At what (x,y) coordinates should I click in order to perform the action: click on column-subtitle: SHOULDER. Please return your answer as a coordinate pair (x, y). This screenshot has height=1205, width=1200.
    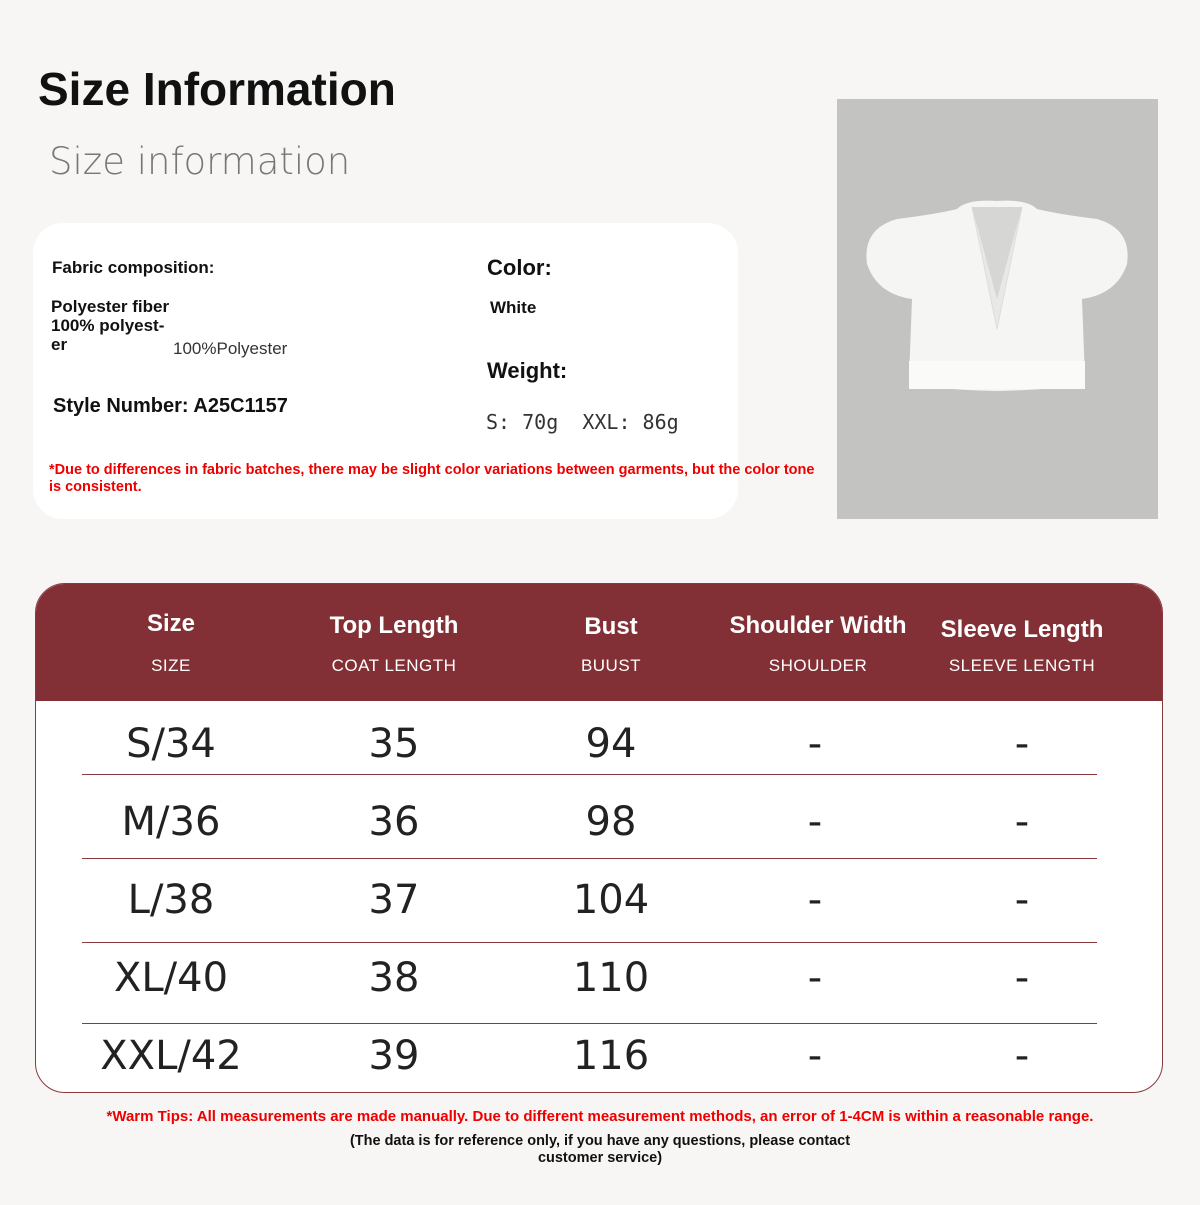
    Looking at the image, I should click on (818, 665).